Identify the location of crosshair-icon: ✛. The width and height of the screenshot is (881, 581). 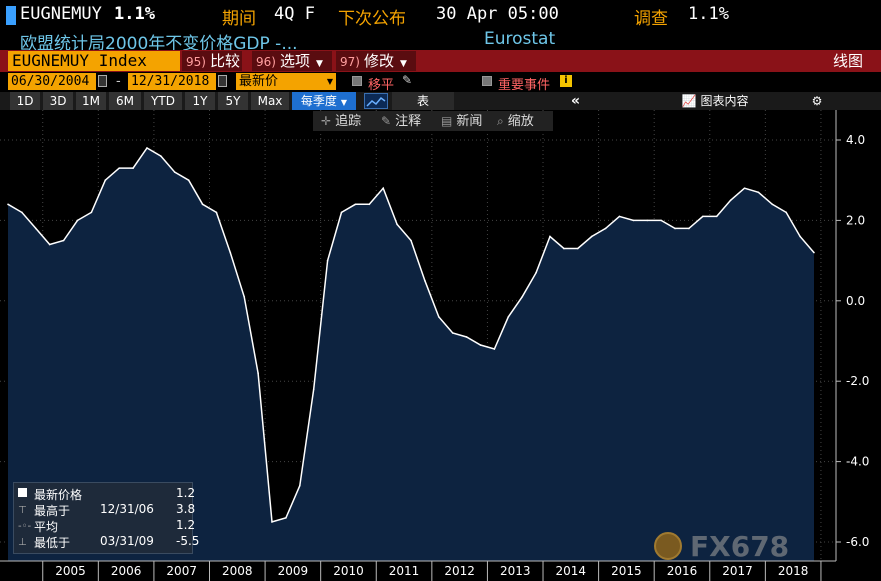
(326, 121).